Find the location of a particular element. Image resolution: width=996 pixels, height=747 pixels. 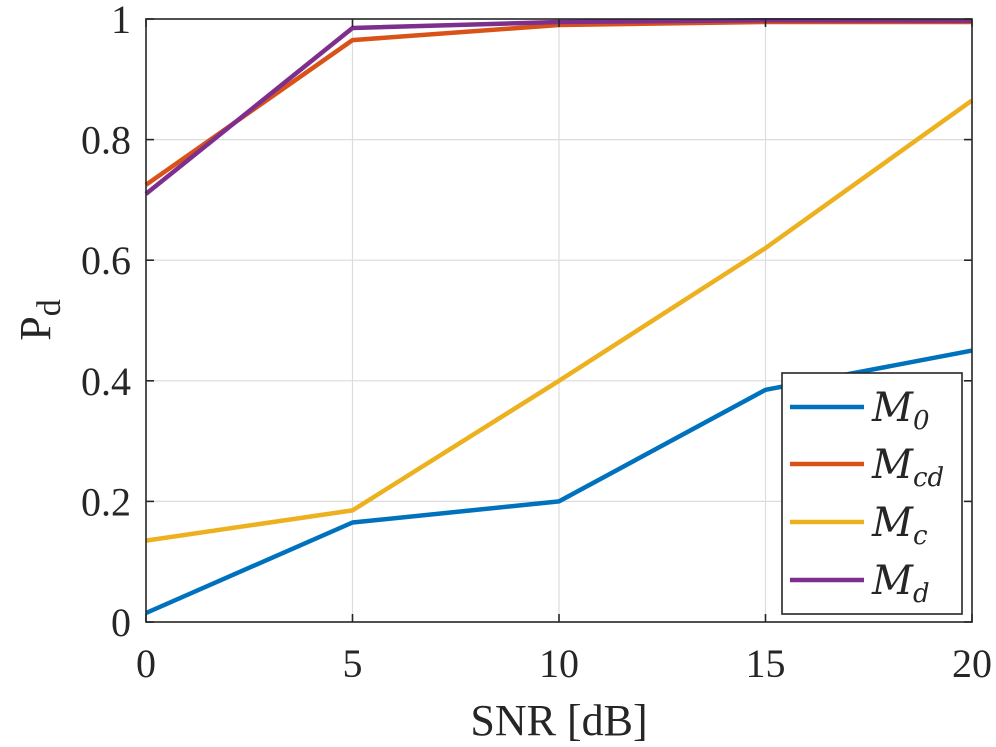

x-tick-label: 0 is located at coordinates (146, 663).